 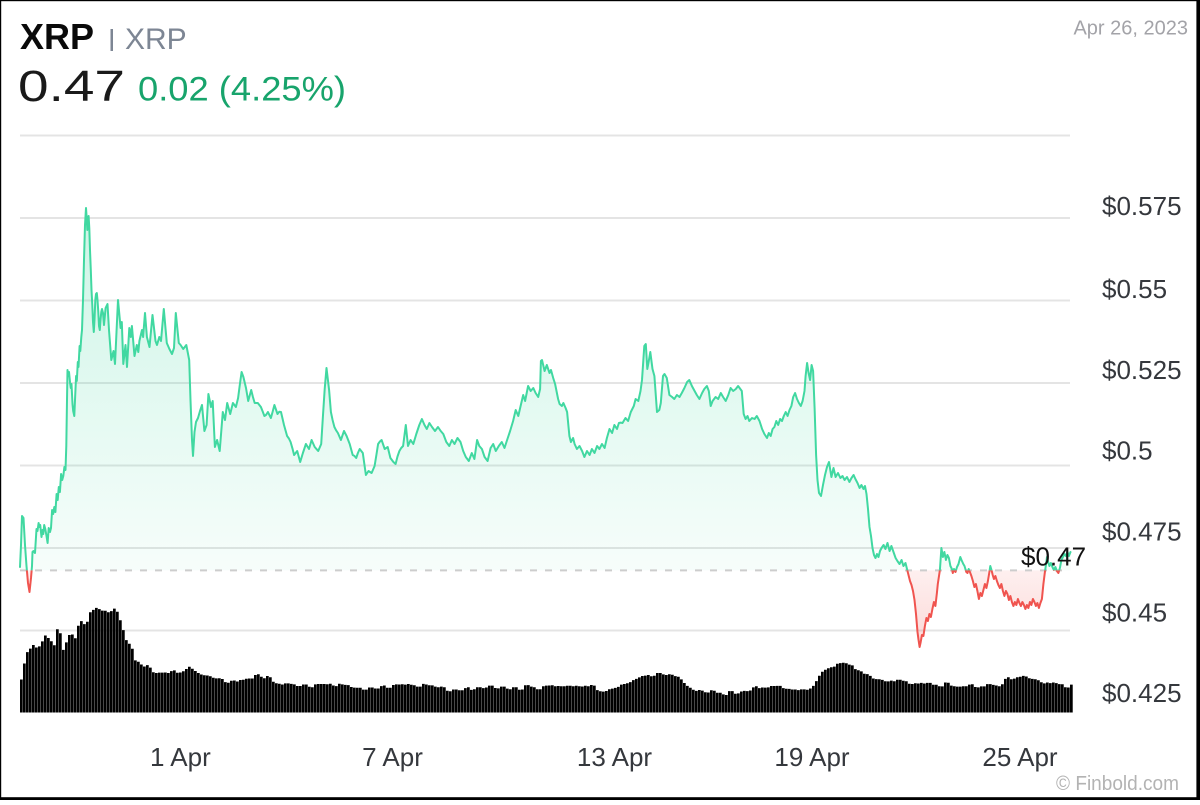 What do you see at coordinates (1134, 613) in the screenshot?
I see `svg-text: $0.45` at bounding box center [1134, 613].